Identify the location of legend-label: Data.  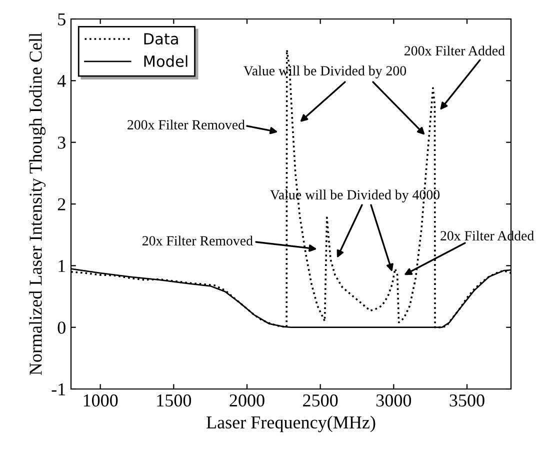
(161, 39).